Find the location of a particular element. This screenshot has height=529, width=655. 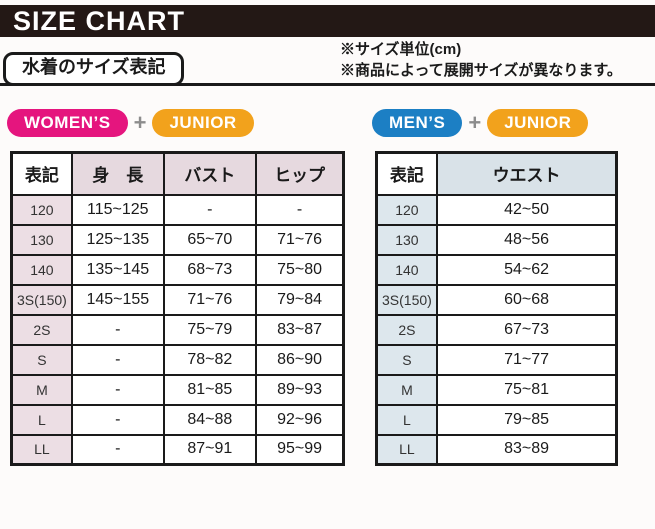

table-row: M -81~85 89~93 is located at coordinates (177, 389).